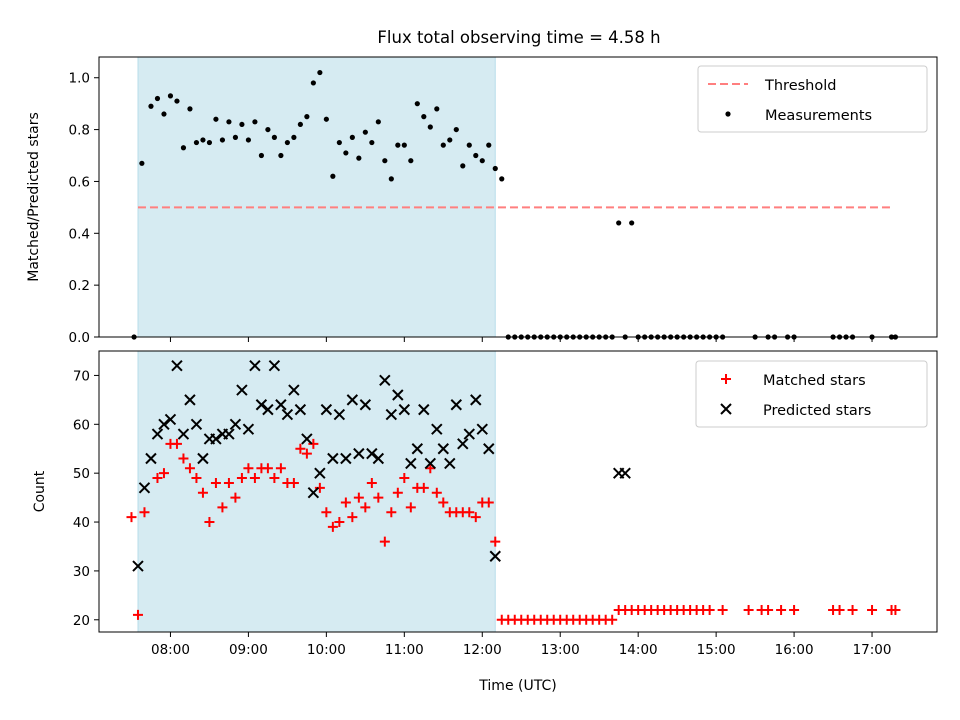 This screenshot has height=720, width=960. What do you see at coordinates (818, 116) in the screenshot?
I see `legend-measurements-label: Measurements` at bounding box center [818, 116].